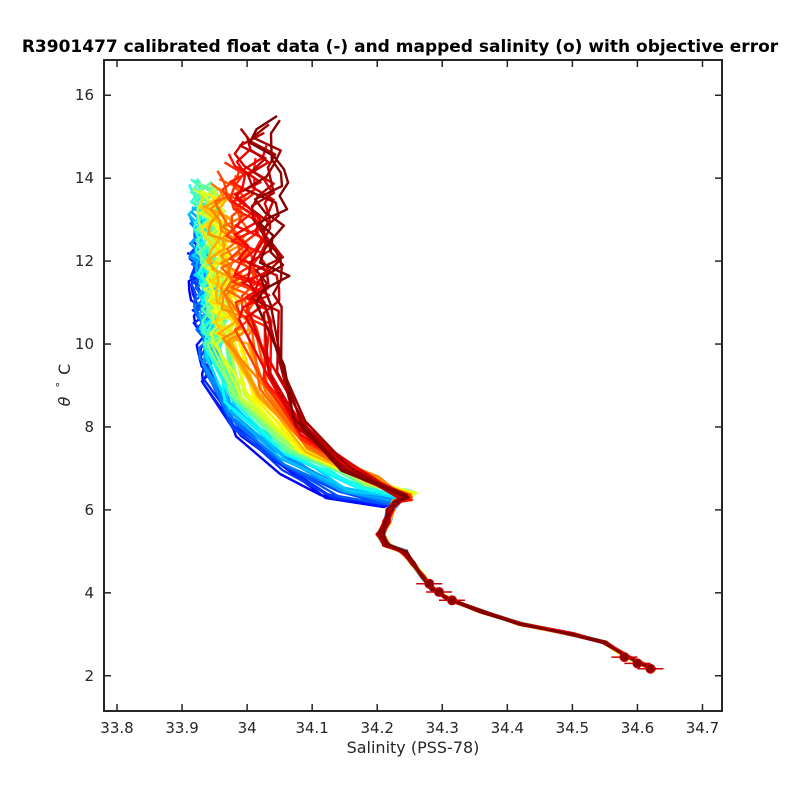  I want to click on x-axis-label: Salinity (PSS-78), so click(413, 747).